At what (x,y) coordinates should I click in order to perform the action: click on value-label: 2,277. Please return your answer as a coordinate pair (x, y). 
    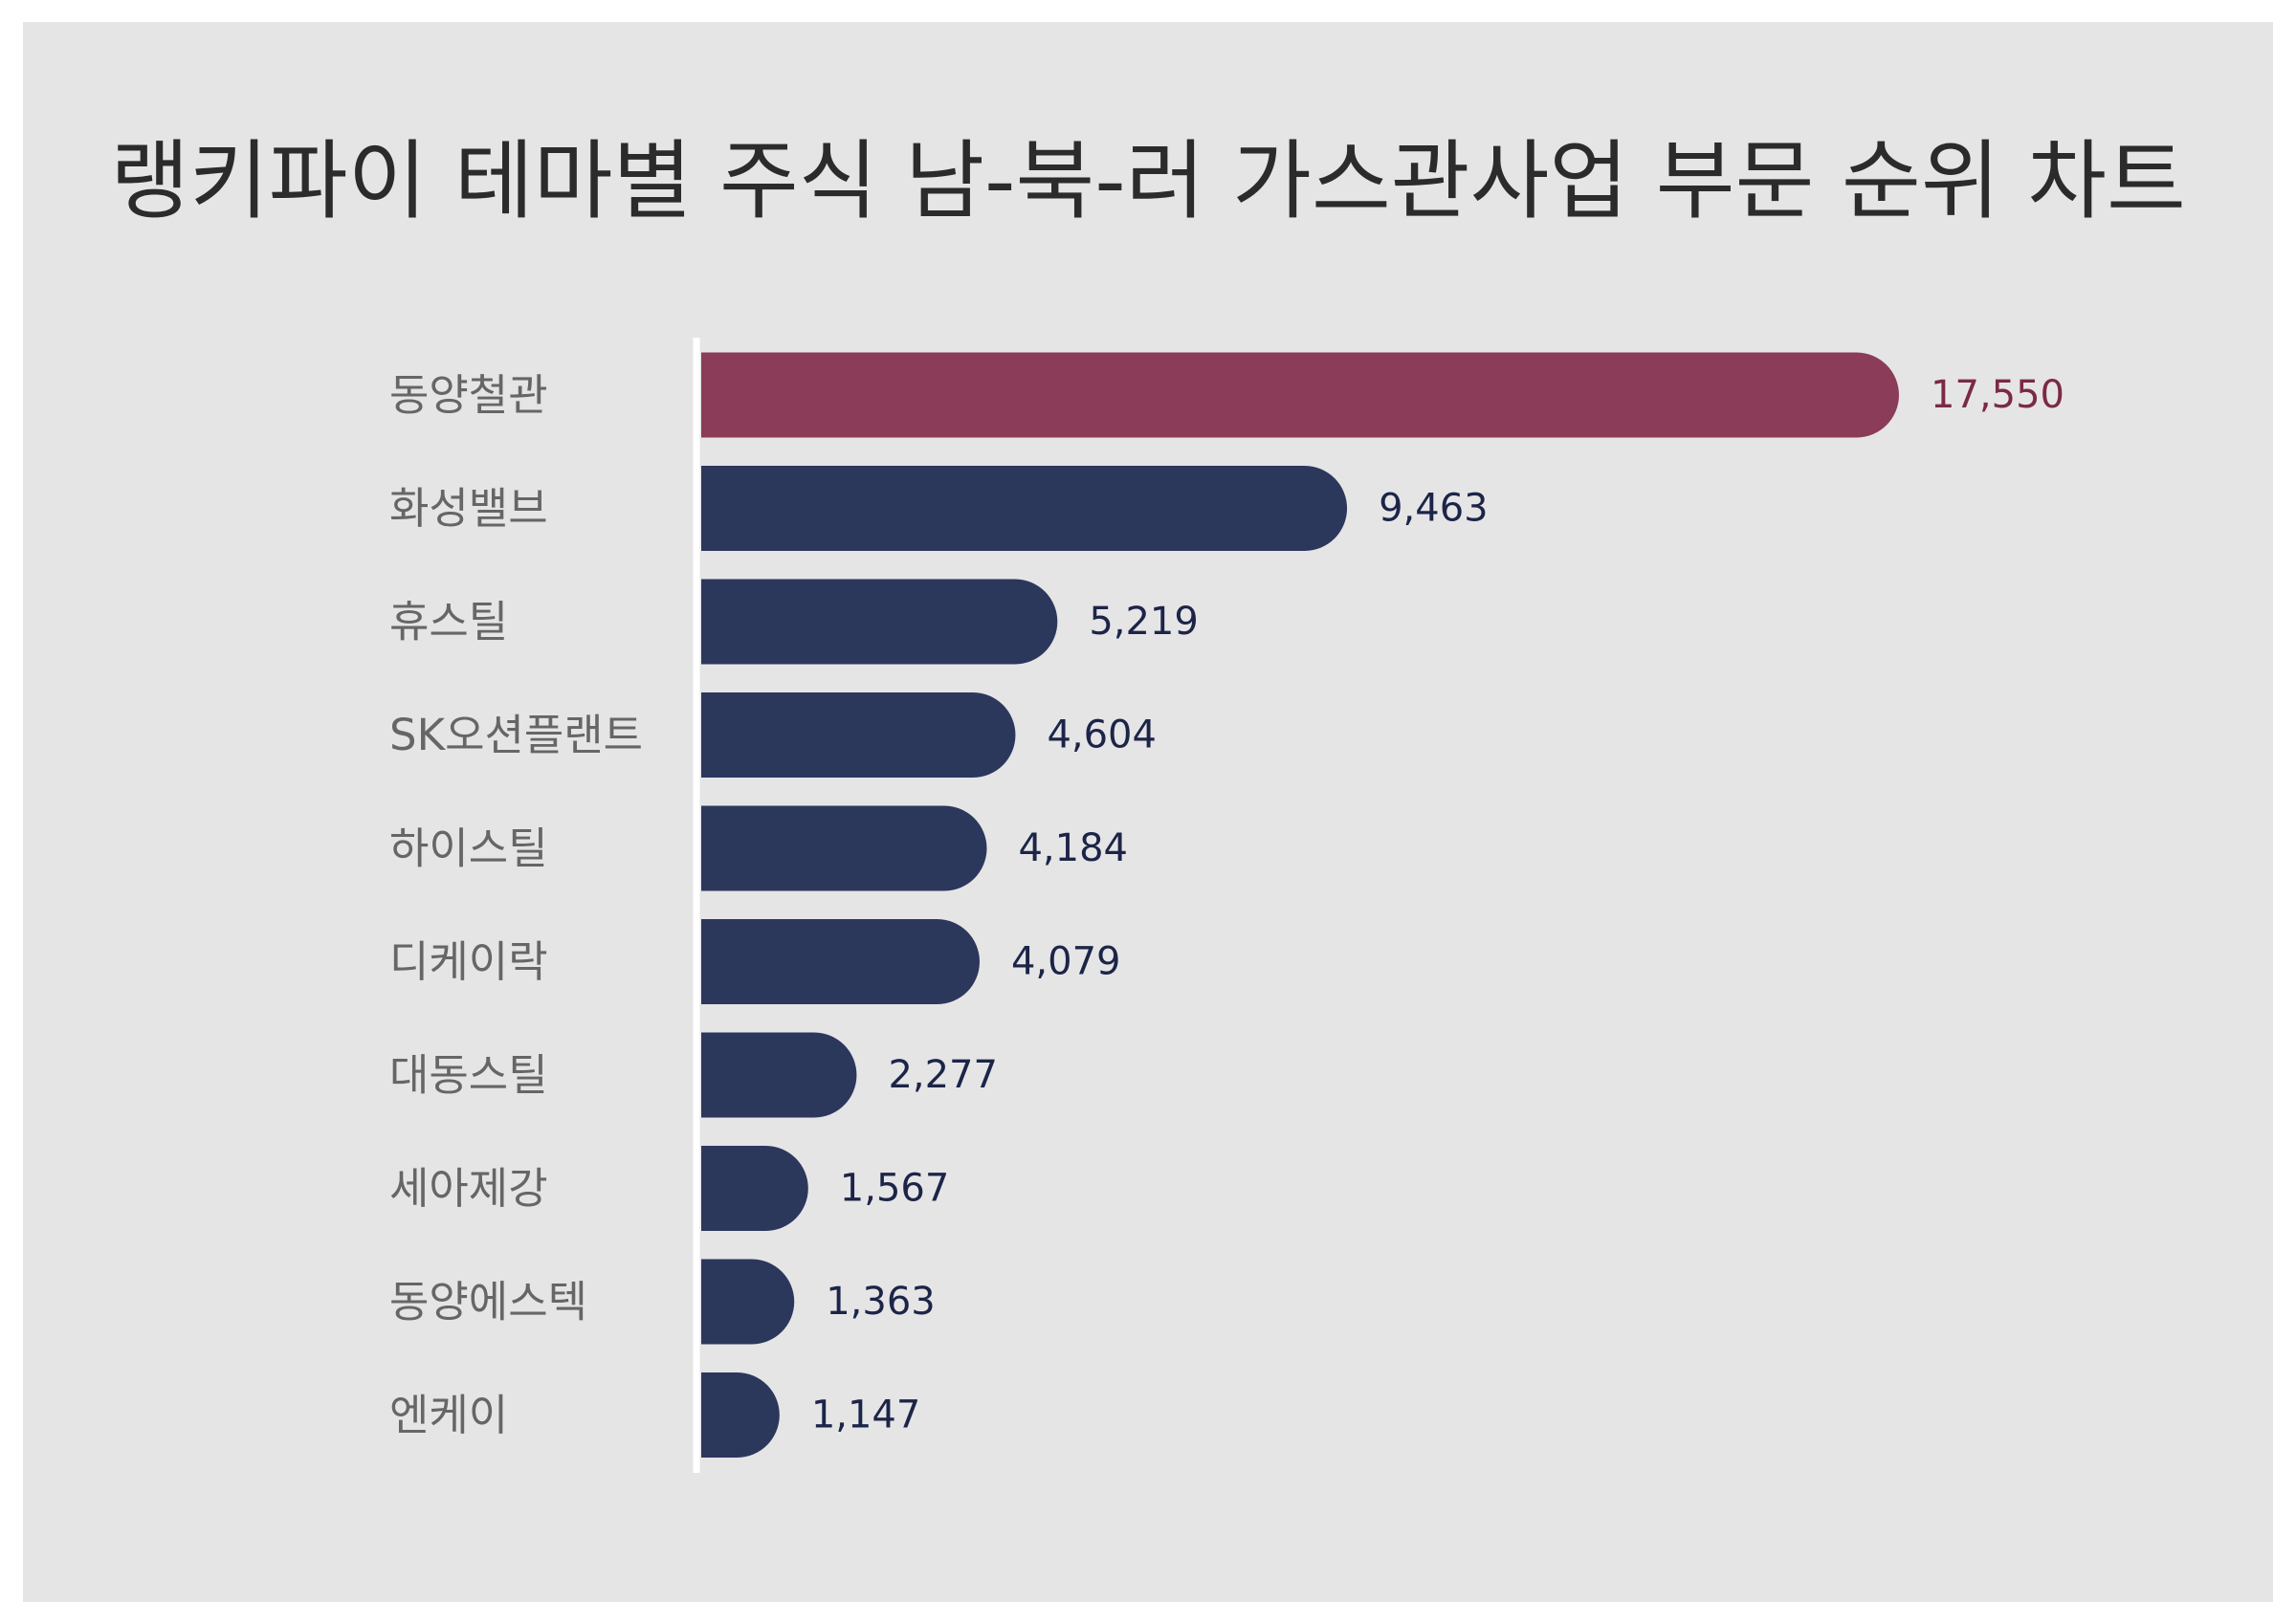
    Looking at the image, I should click on (943, 1075).